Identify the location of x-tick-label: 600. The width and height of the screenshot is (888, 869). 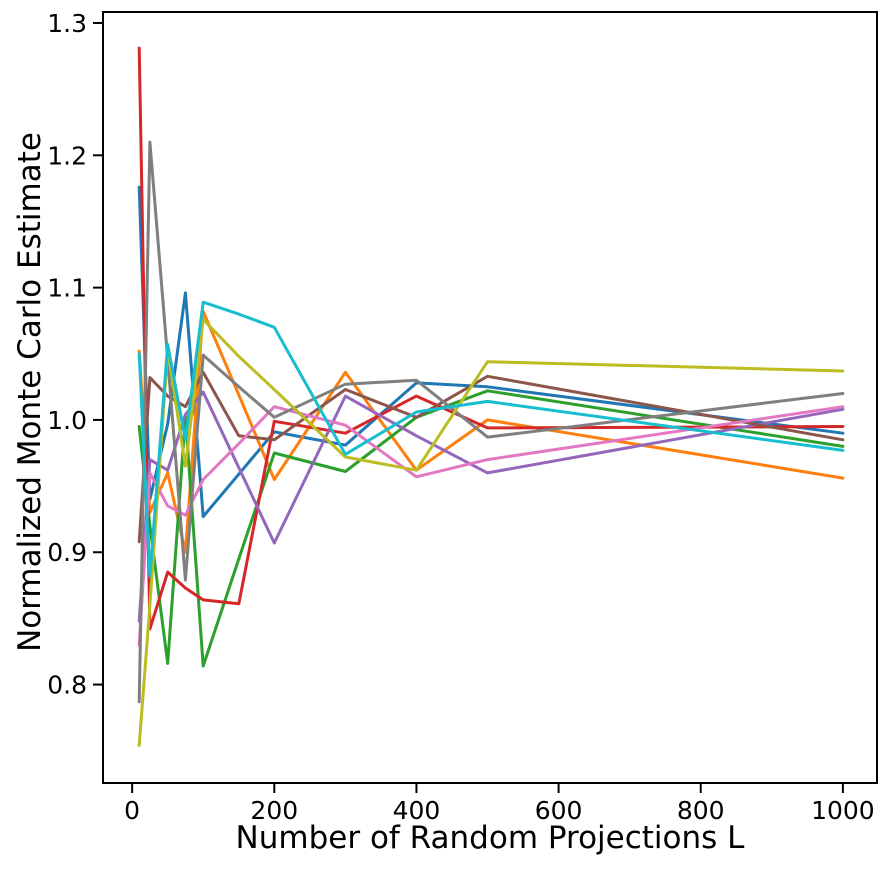
(559, 810).